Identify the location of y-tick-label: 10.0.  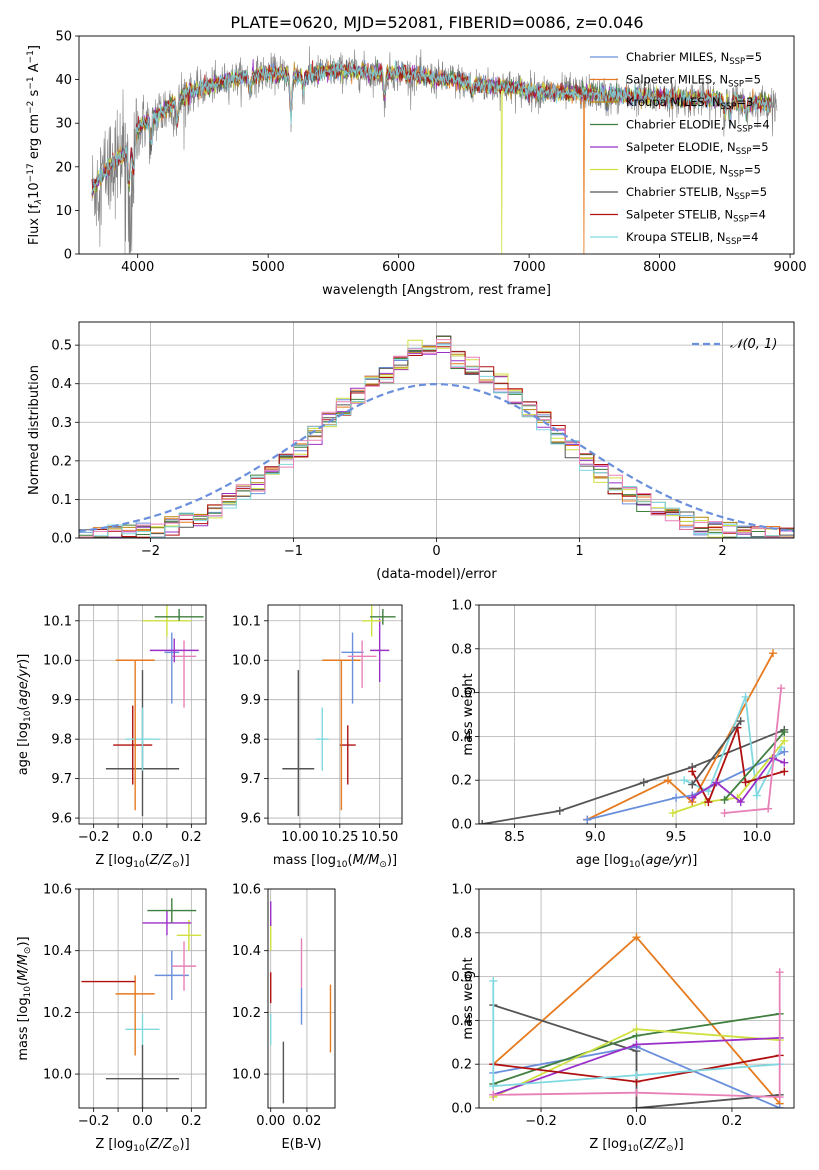
(57, 1075).